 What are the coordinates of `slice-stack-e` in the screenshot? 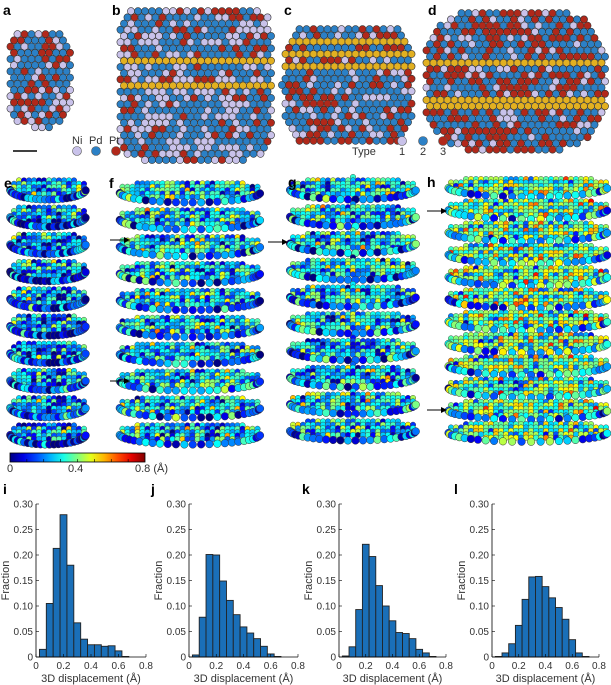 It's located at (48, 313).